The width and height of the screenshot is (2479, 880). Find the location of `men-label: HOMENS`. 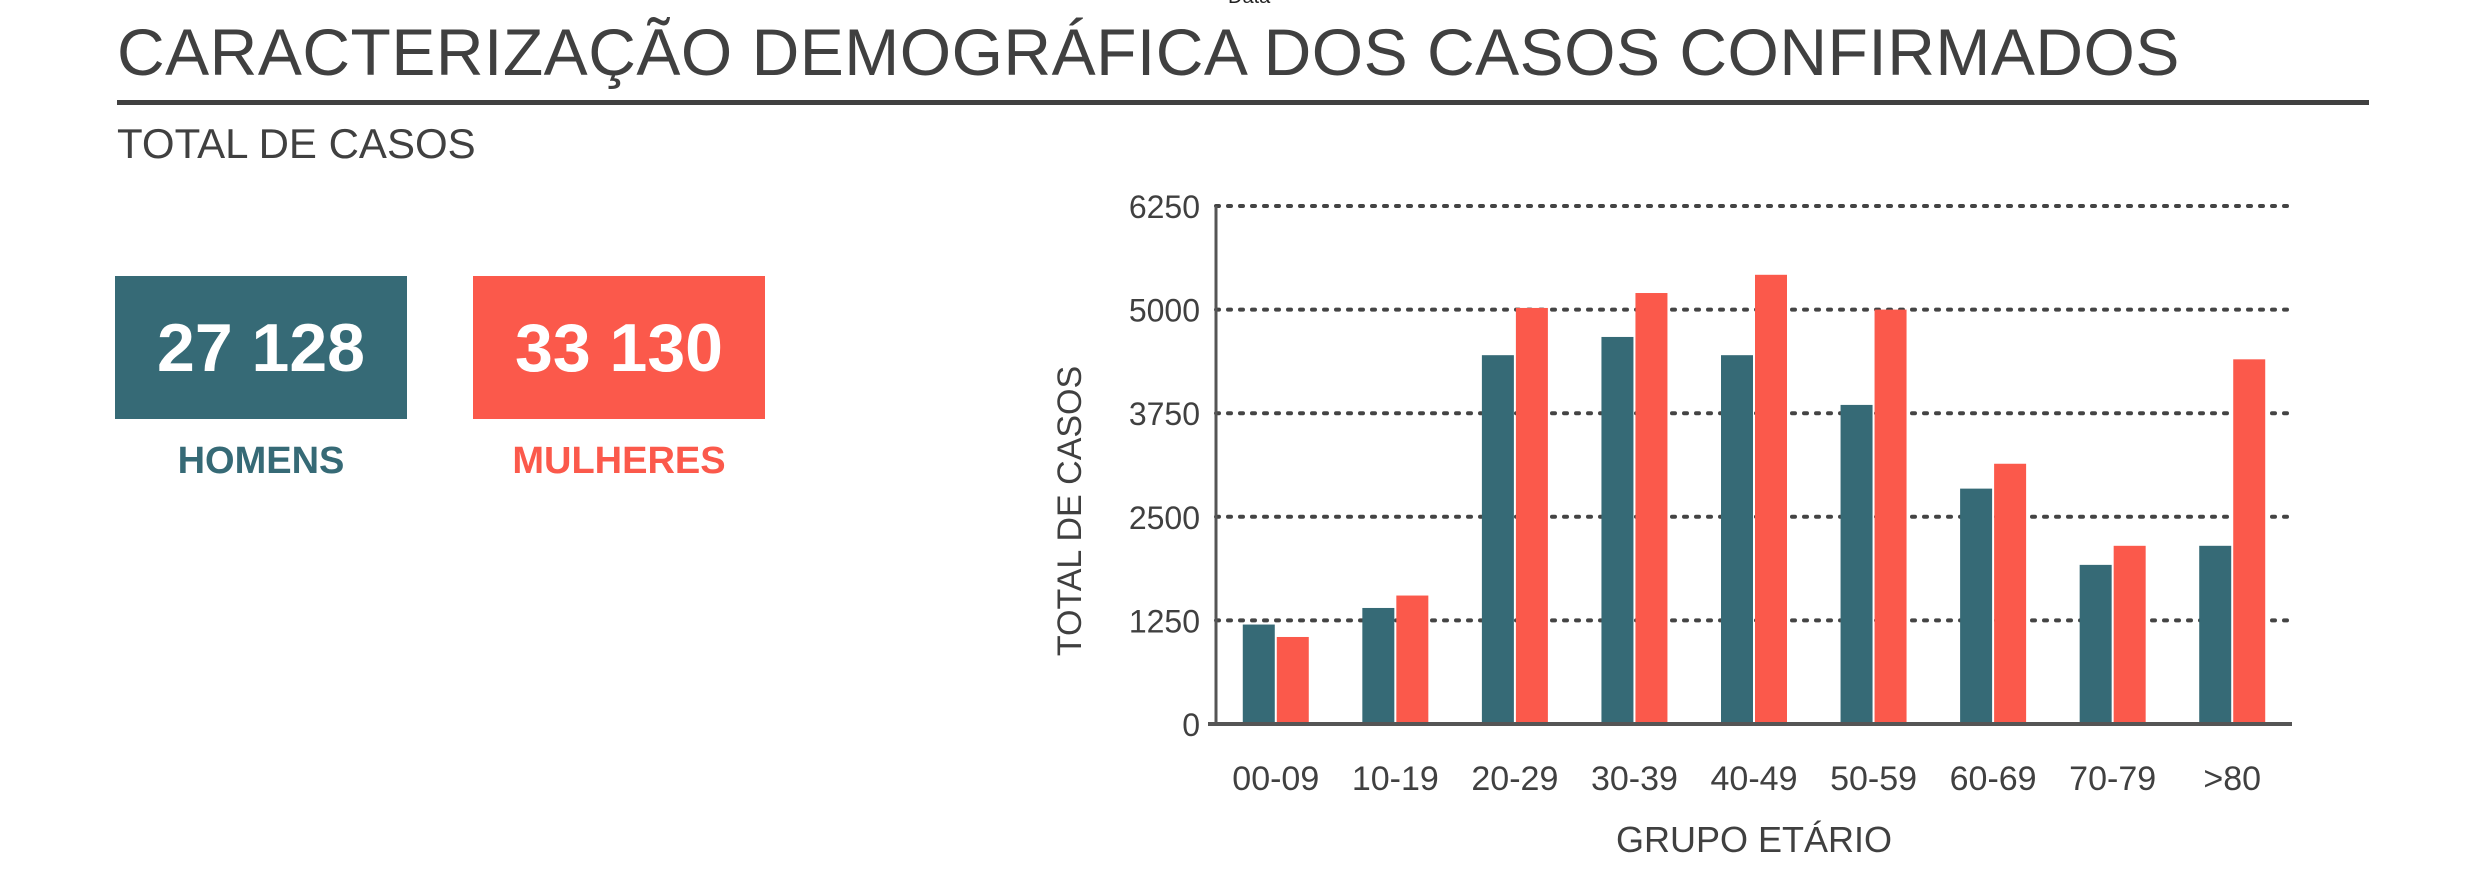

men-label: HOMENS is located at coordinates (261, 461).